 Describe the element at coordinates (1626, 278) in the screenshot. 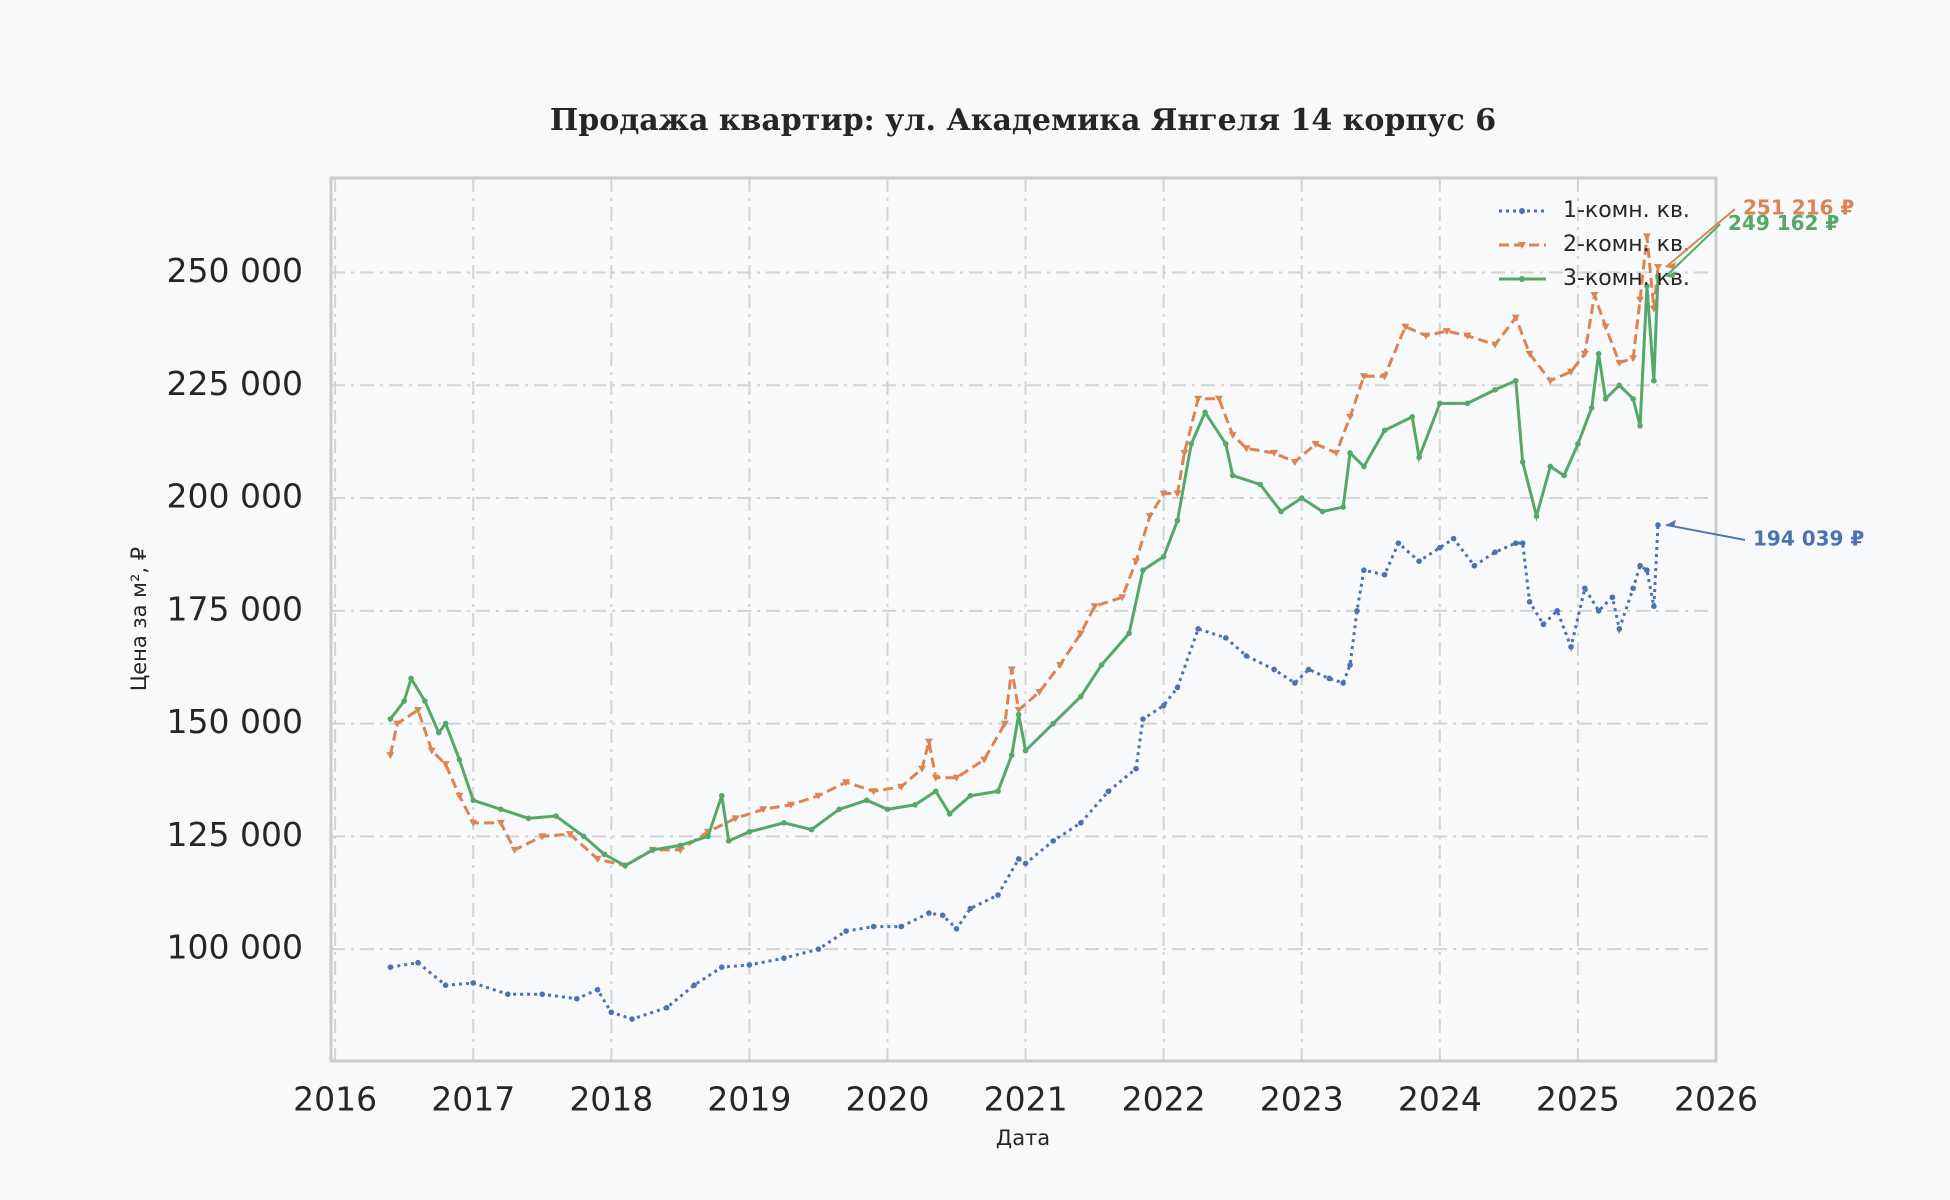

I see `legend-label: 3-комн. кв.` at that location.